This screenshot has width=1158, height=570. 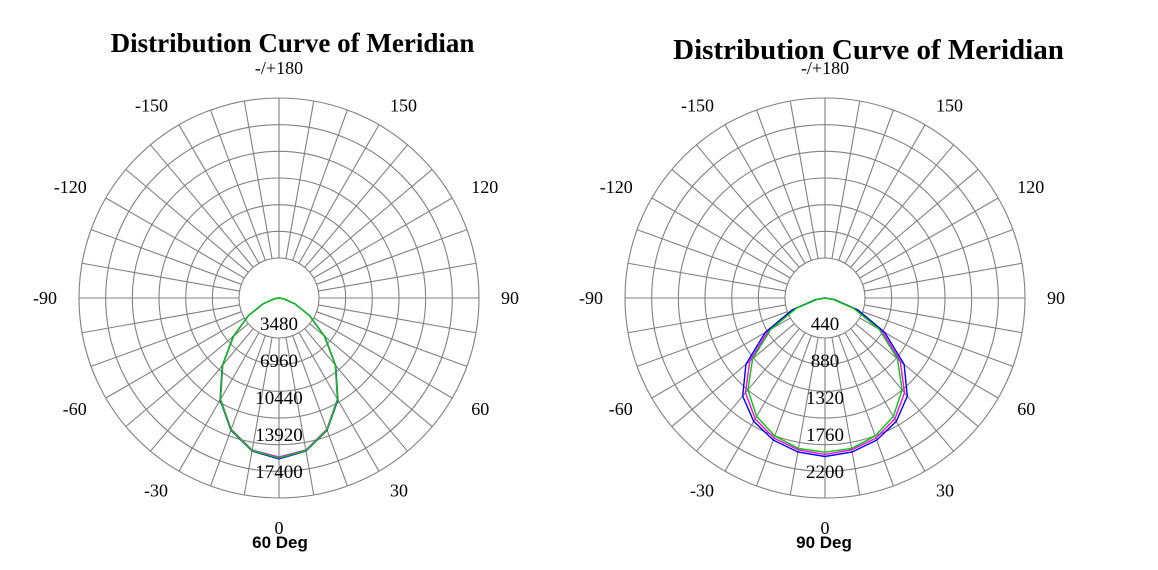 What do you see at coordinates (279, 435) in the screenshot?
I see `radial-tick-label: 13920` at bounding box center [279, 435].